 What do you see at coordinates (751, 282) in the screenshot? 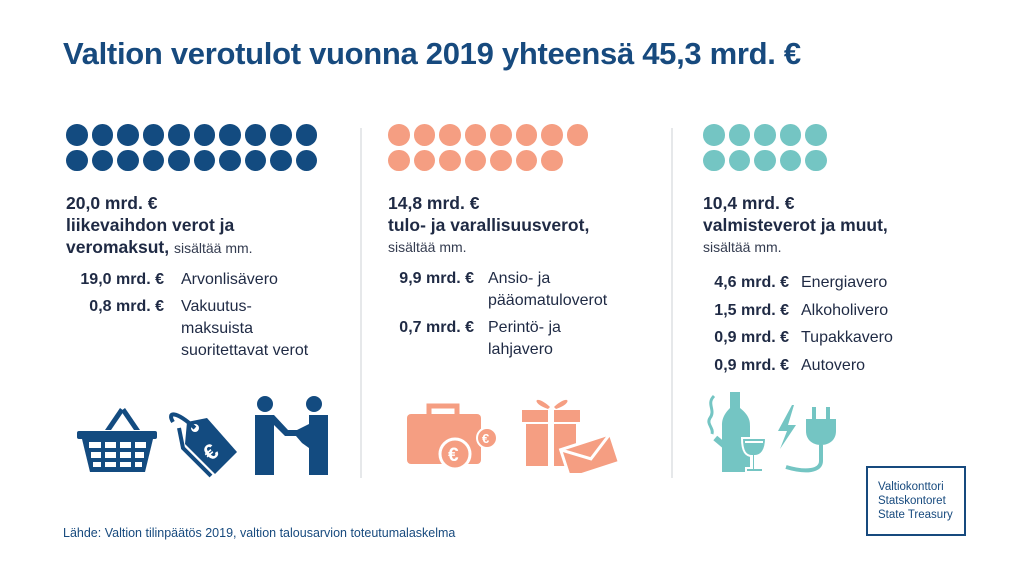
I see `item-amount: 4,6 mrd. €` at bounding box center [751, 282].